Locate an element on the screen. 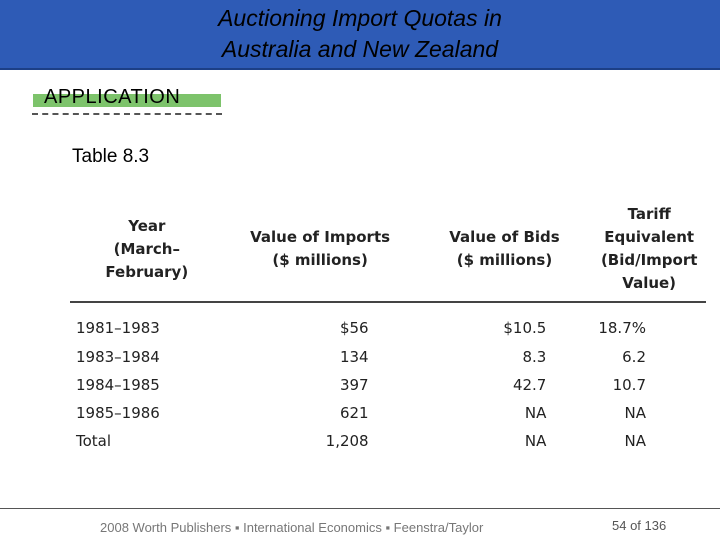  cell-imports: $56 is located at coordinates (354, 328).